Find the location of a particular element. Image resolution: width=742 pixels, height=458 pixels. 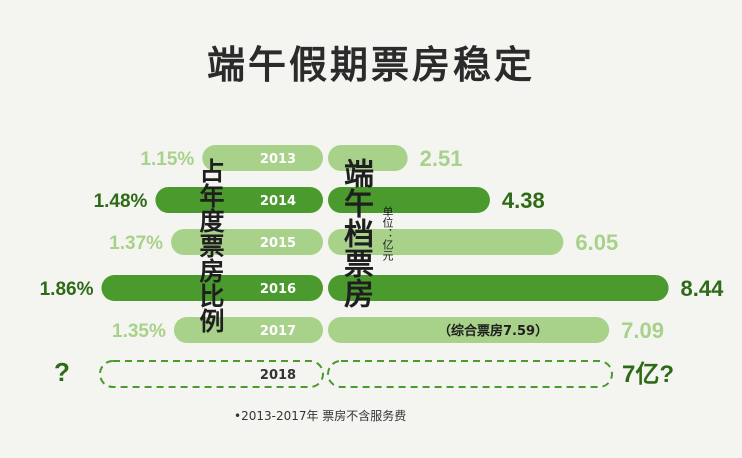

boxoffice-bar-2014 is located at coordinates (409, 200).